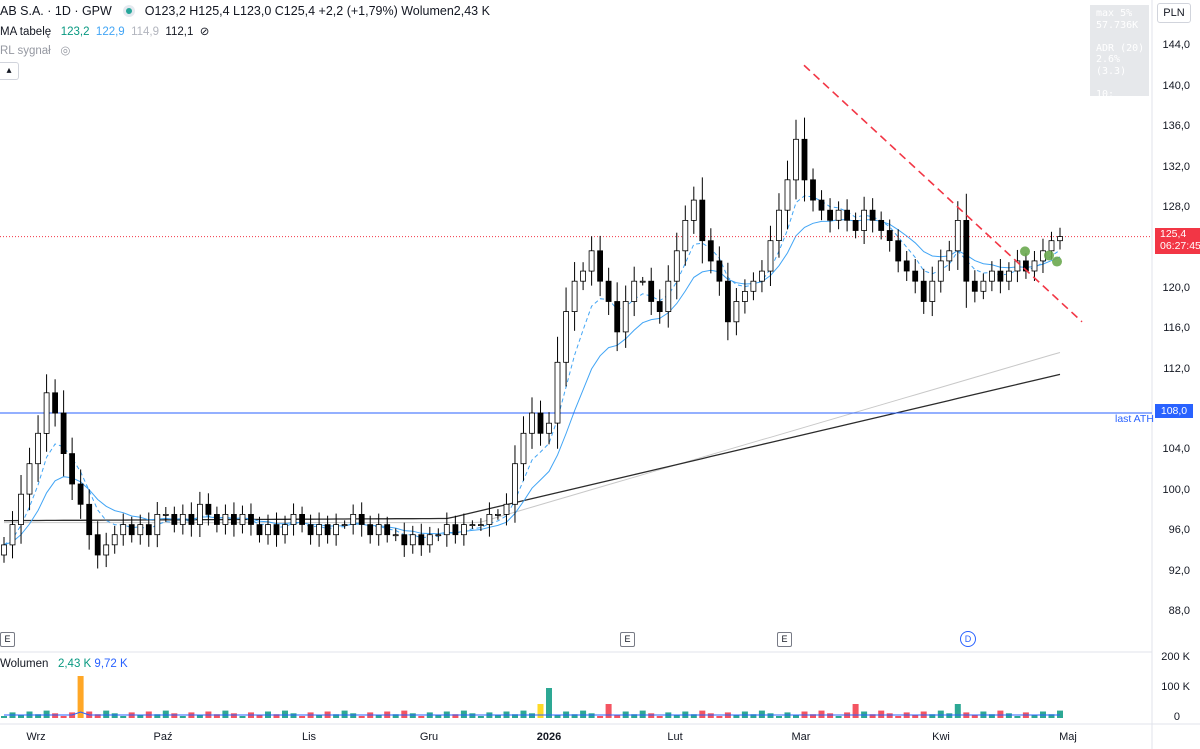 This screenshot has width=1200, height=749. Describe the element at coordinates (179, 32) in the screenshot. I see `ma-value-4: 112,1` at that location.